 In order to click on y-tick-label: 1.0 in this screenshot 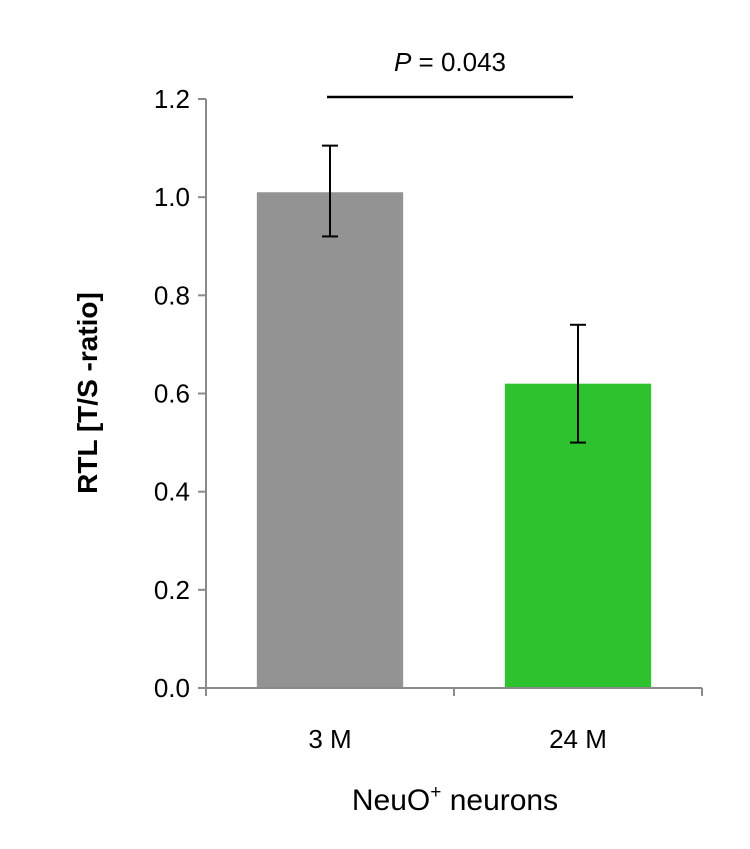, I will do `click(172, 197)`.